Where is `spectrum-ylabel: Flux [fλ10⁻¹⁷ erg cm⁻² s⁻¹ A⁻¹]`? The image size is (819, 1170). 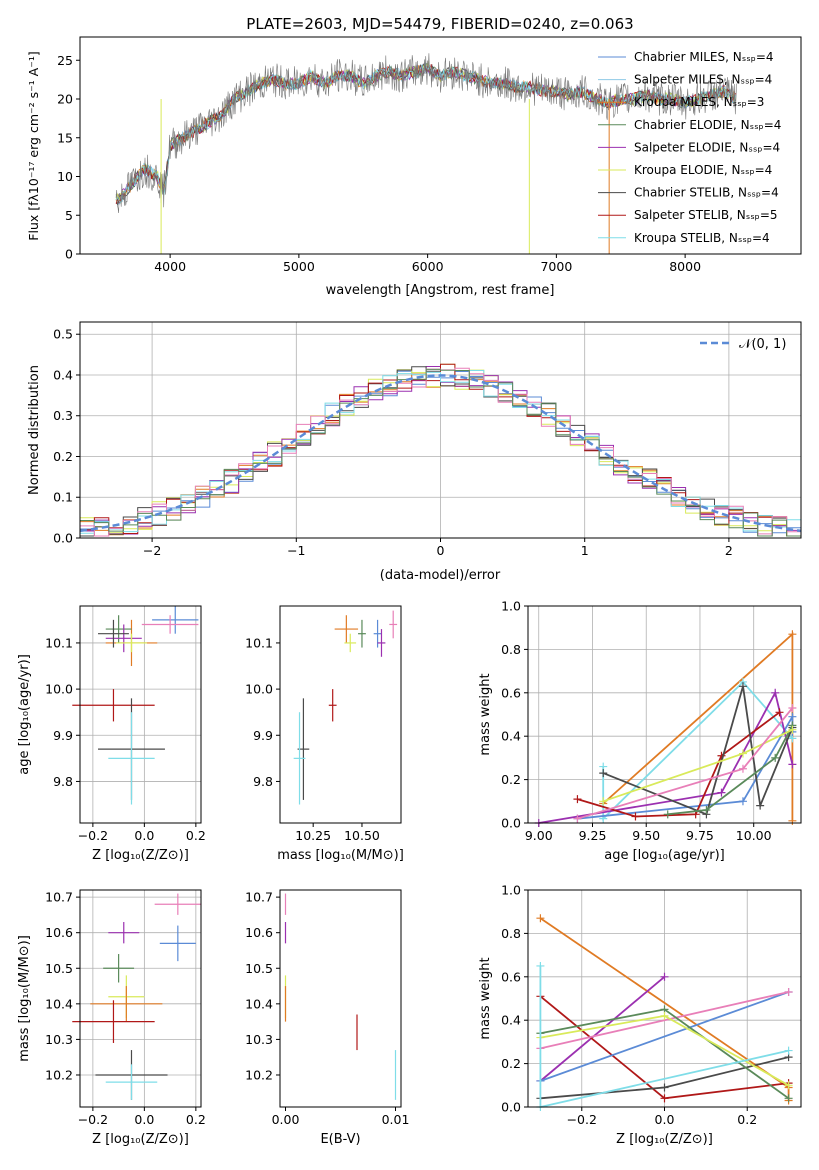 spectrum-ylabel: Flux [fλ10⁻¹⁷ erg cm⁻² s⁻¹ A⁻¹] is located at coordinates (33, 145).